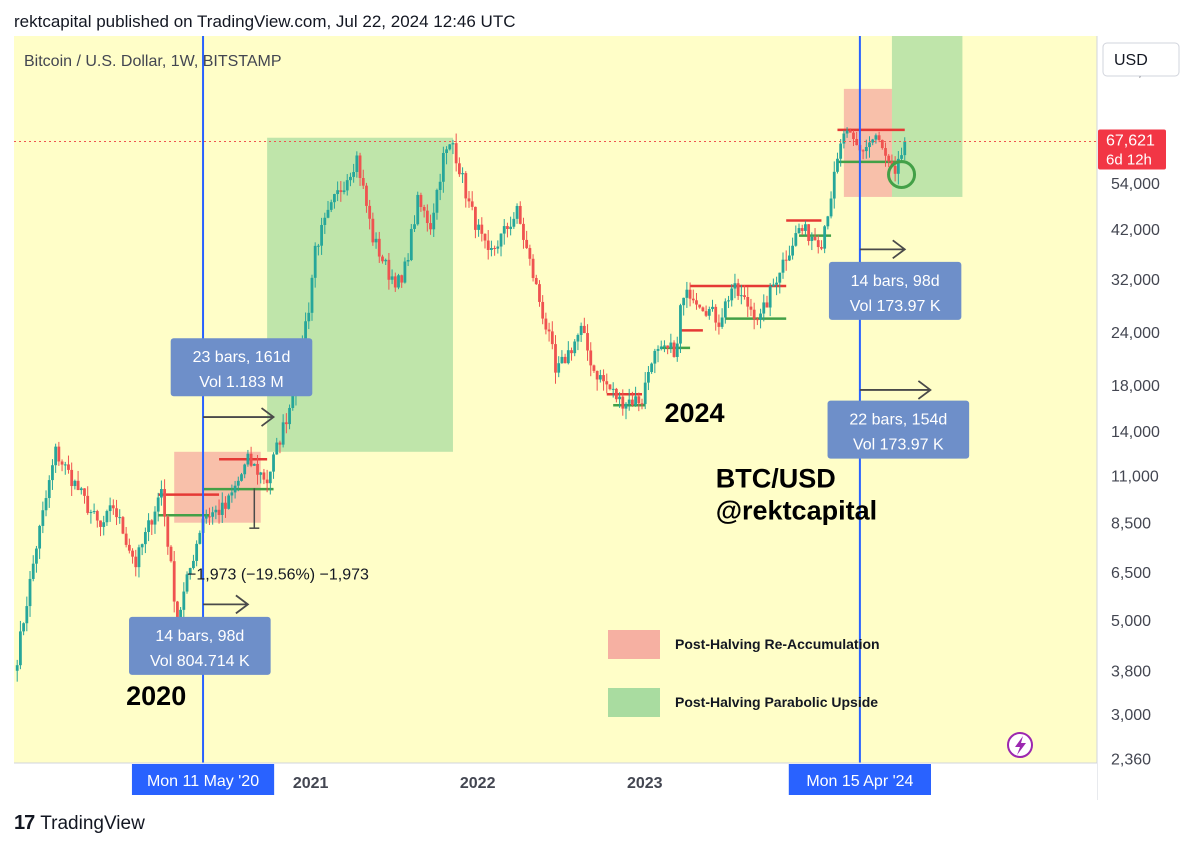 Image resolution: width=1200 pixels, height=847 pixels. I want to click on y-tick-label: 14,000, so click(1135, 432).